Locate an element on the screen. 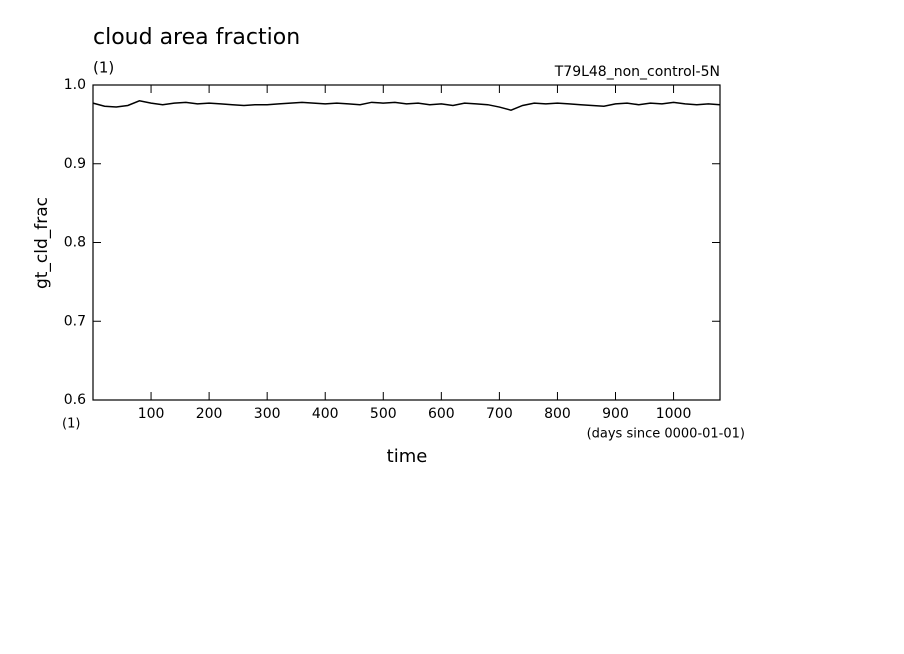 The image size is (904, 654). y-axis-label: gt_cld_frac is located at coordinates (42, 243).